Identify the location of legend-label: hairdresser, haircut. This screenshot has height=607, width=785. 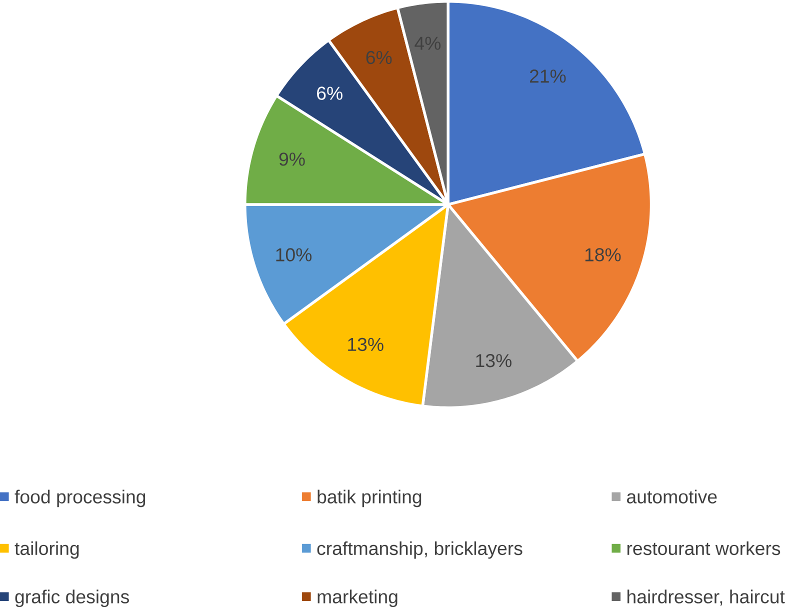
(706, 598).